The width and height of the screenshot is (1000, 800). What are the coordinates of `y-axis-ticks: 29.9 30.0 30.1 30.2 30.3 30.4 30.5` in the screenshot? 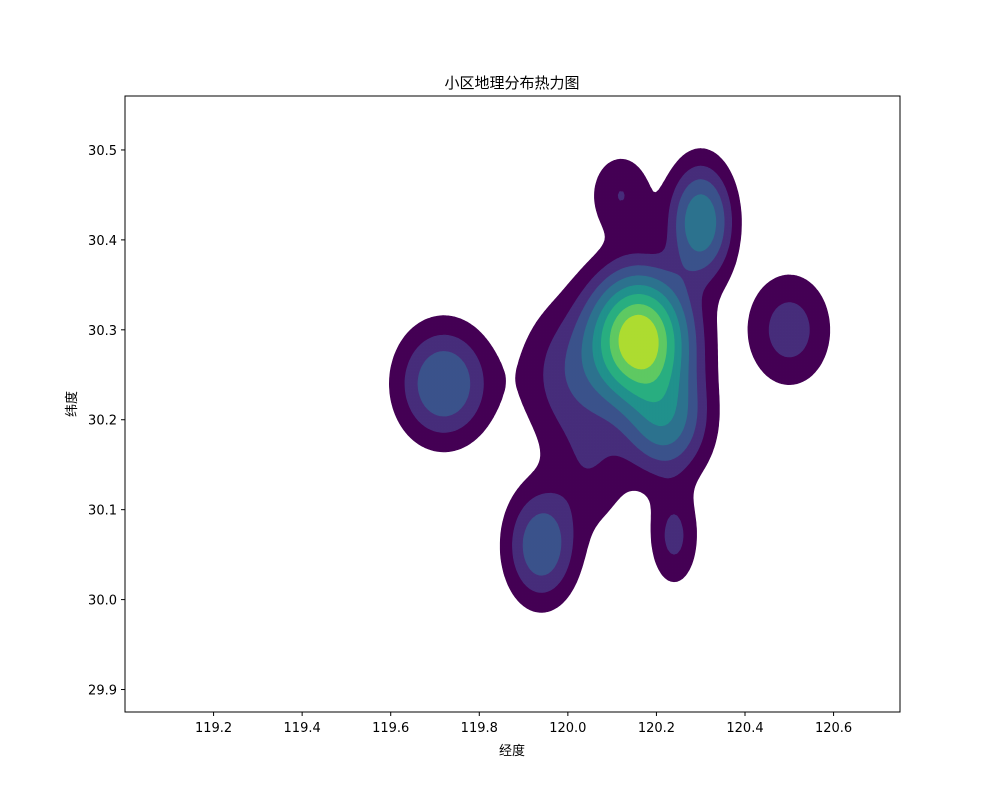 It's located at (106, 421).